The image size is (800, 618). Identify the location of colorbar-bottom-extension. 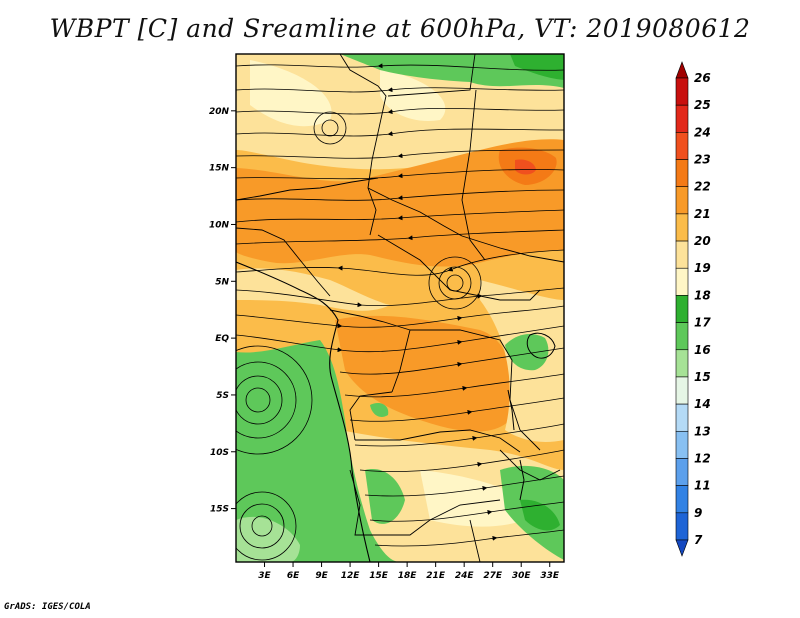
(682, 548).